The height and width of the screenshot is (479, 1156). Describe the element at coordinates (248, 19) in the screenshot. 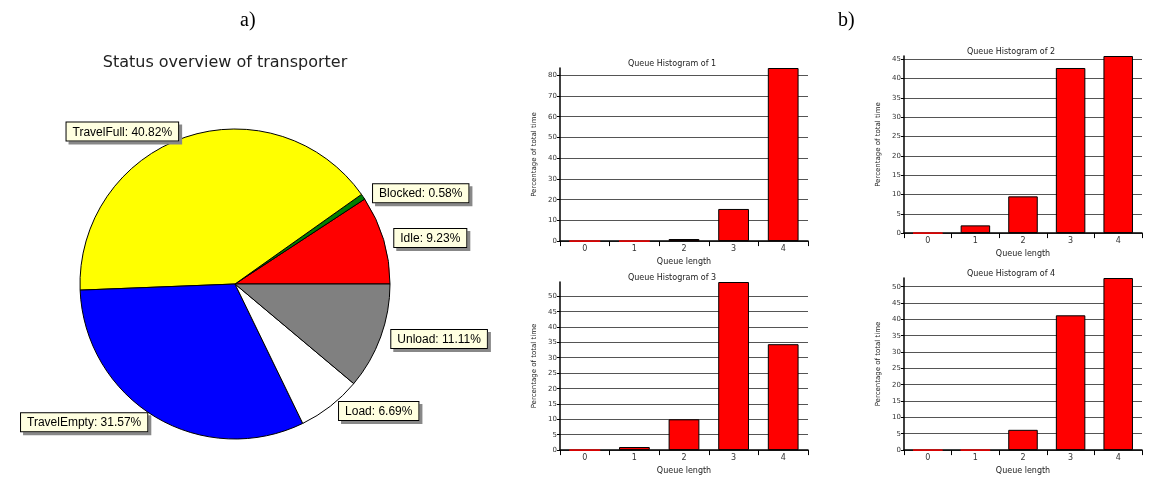

I see `text: a)` at that location.